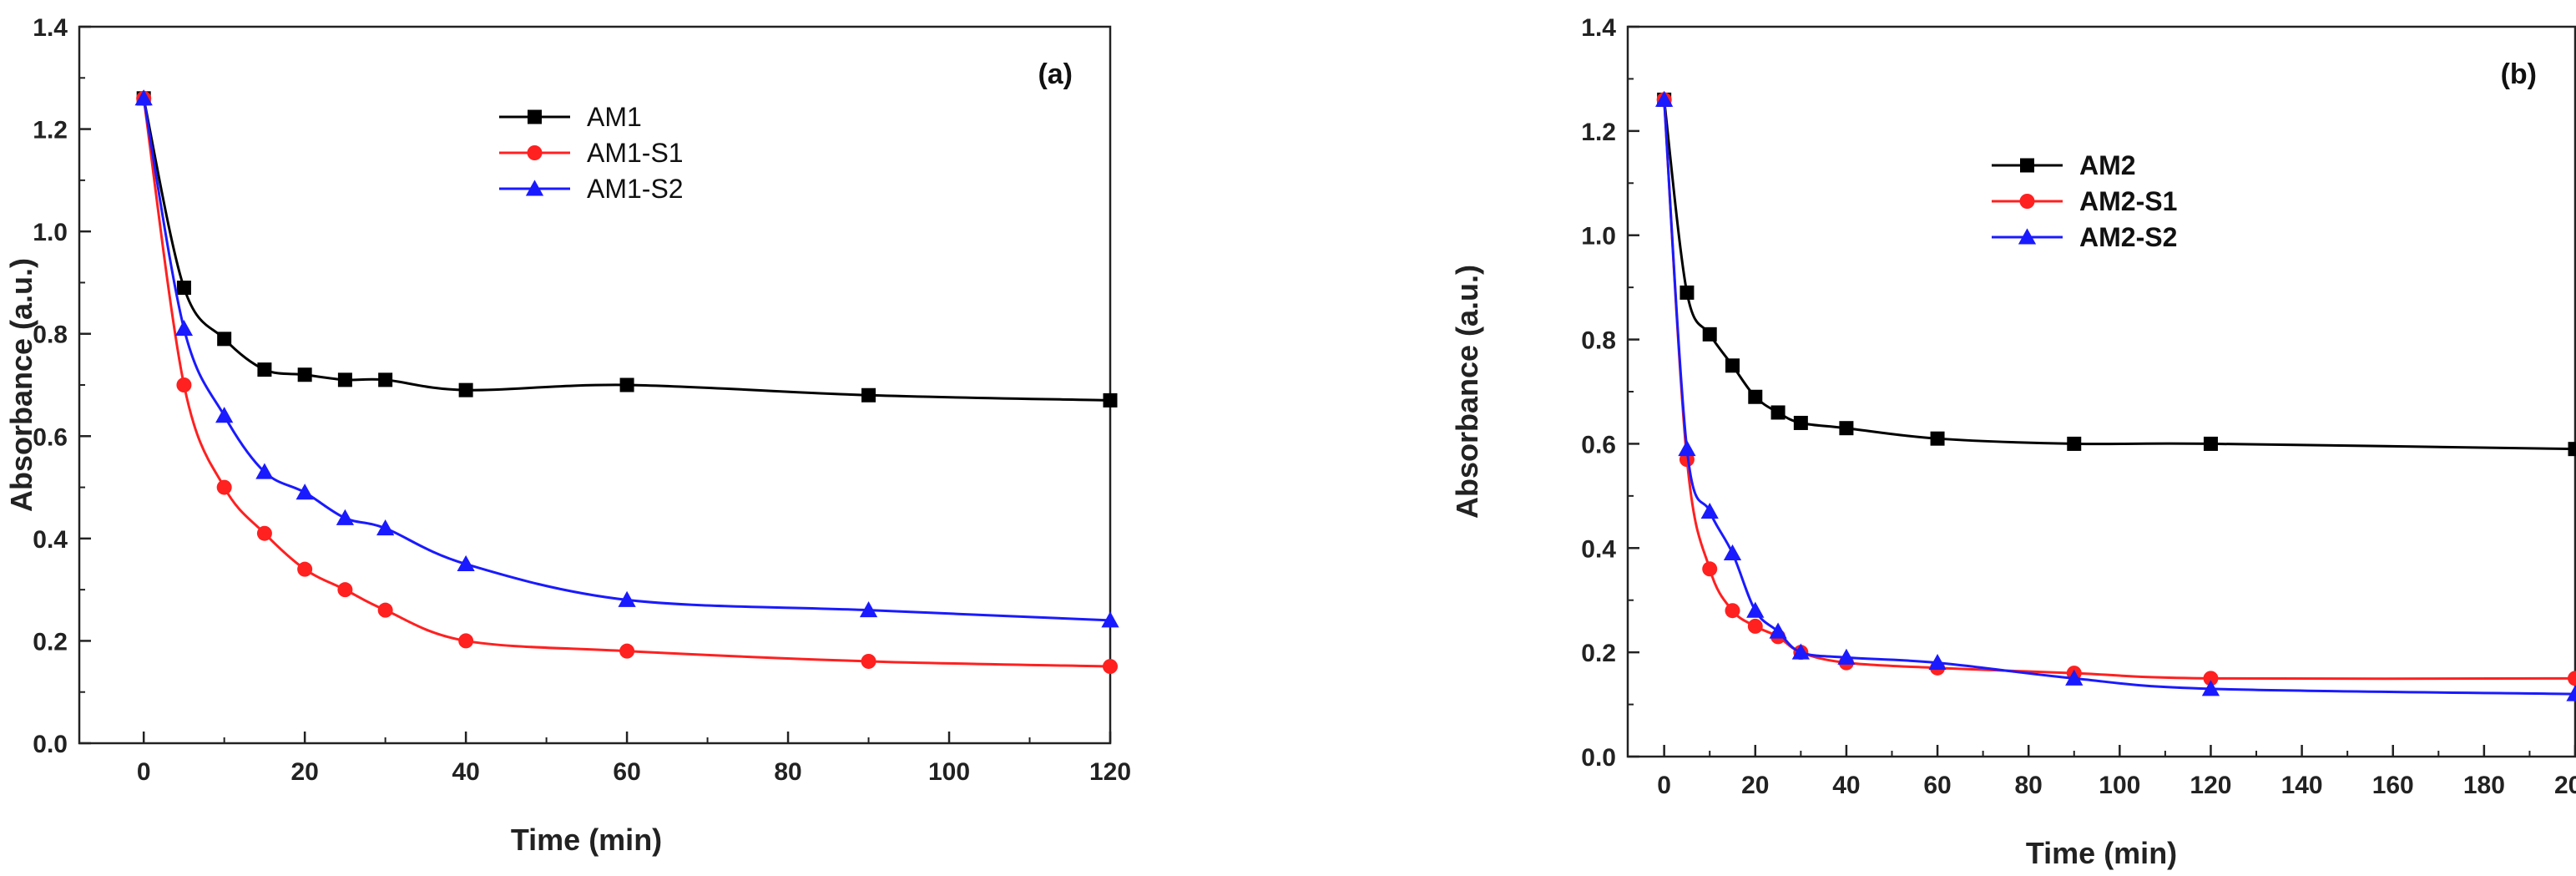 Image resolution: width=2576 pixels, height=876 pixels. What do you see at coordinates (2565, 786) in the screenshot?
I see `x-tick-label: 200` at bounding box center [2565, 786].